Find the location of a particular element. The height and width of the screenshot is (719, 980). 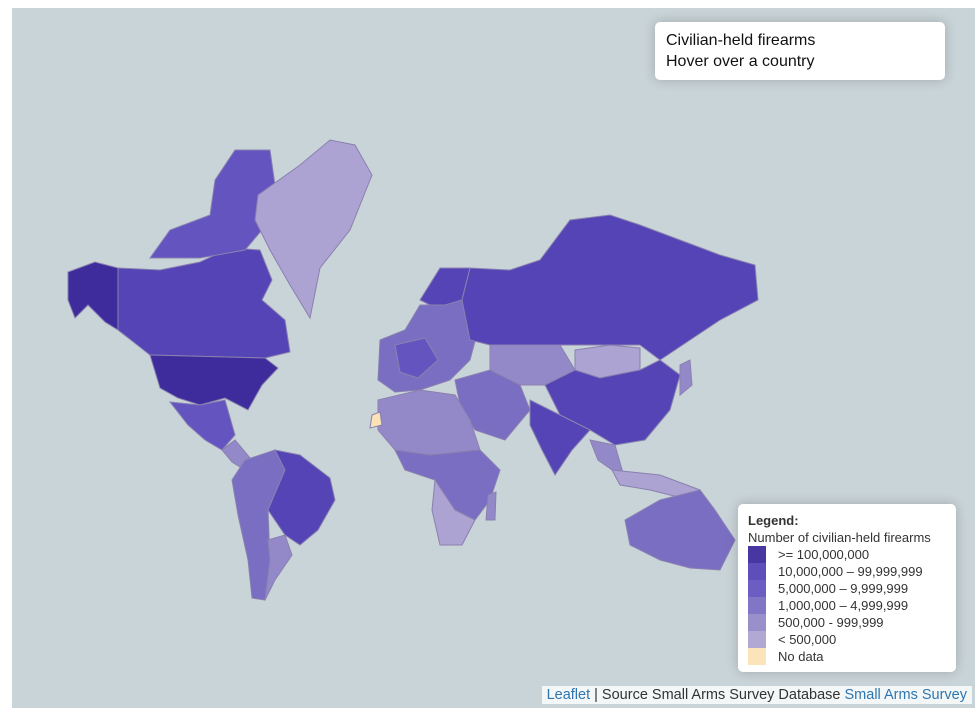

alaska is located at coordinates (93, 296).